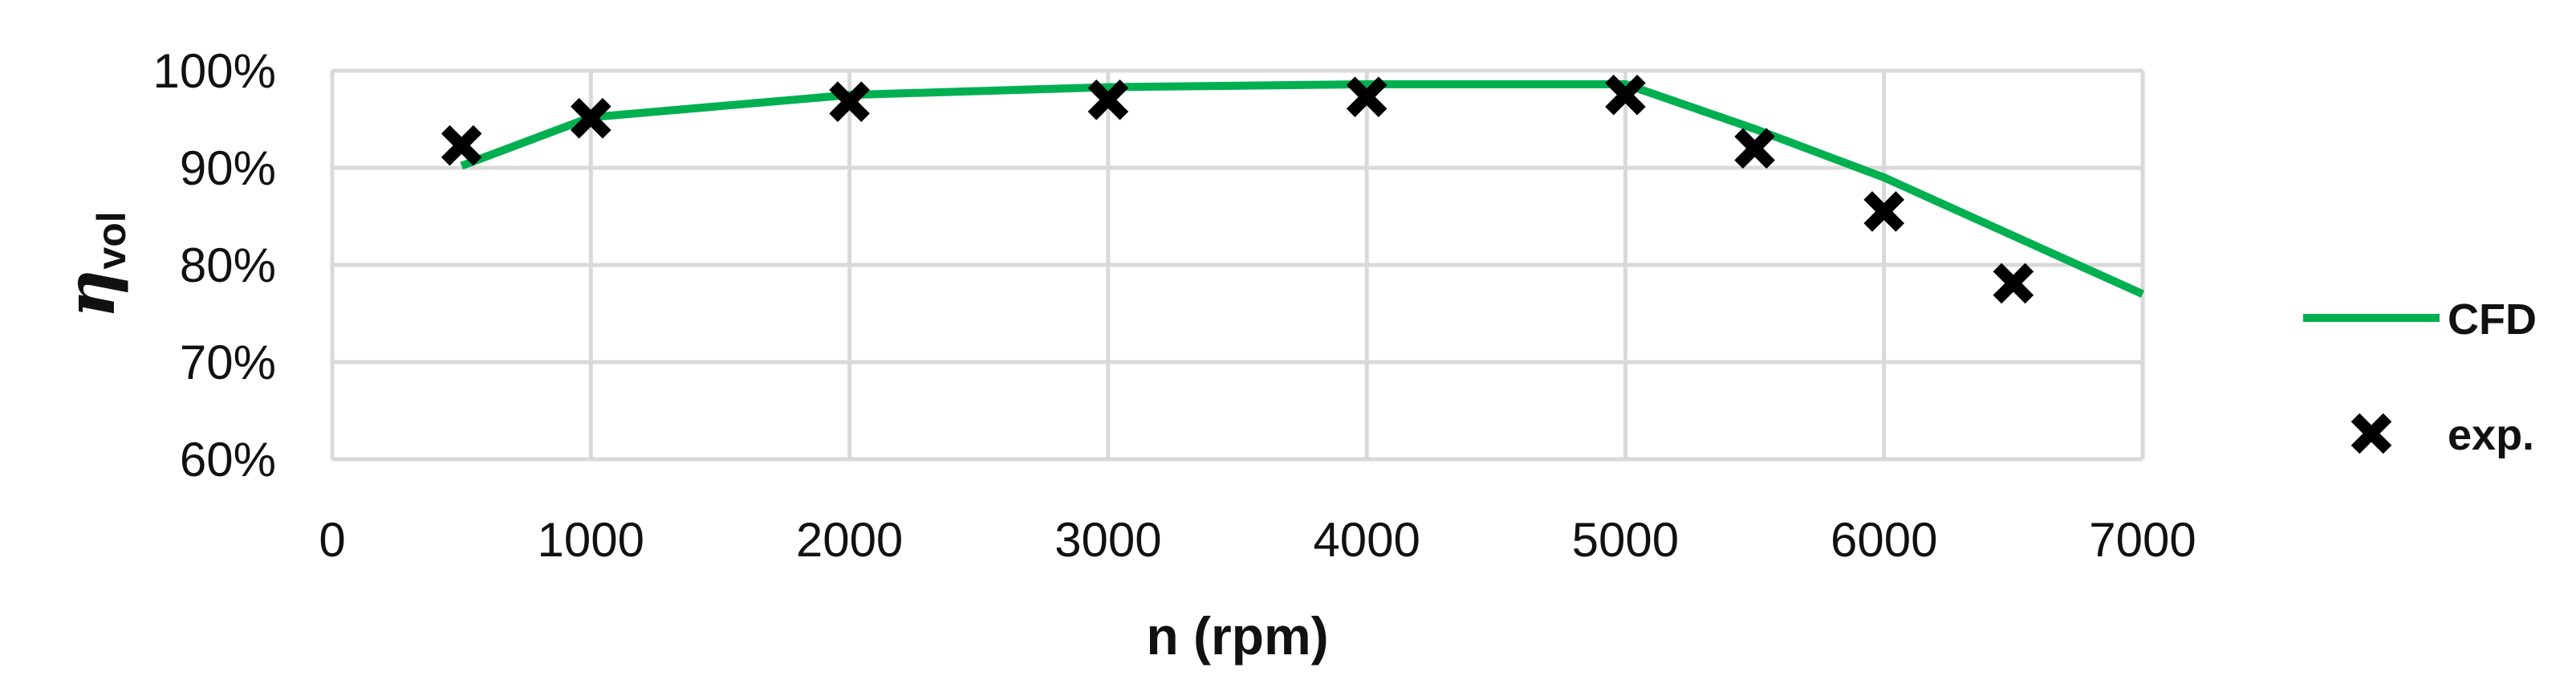 This screenshot has height=684, width=2576. I want to click on x-tick-label: 6000, so click(1883, 540).